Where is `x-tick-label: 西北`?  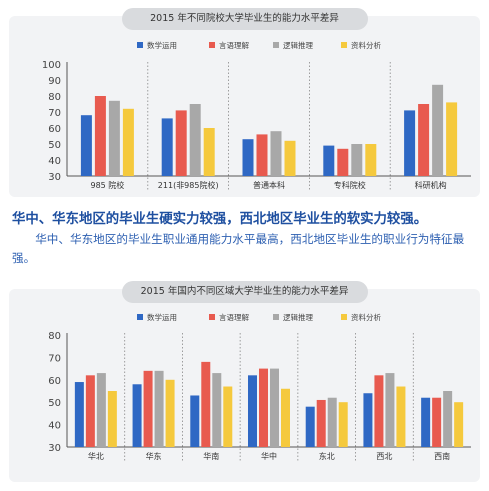
x-tick-label: 西北 is located at coordinates (384, 456).